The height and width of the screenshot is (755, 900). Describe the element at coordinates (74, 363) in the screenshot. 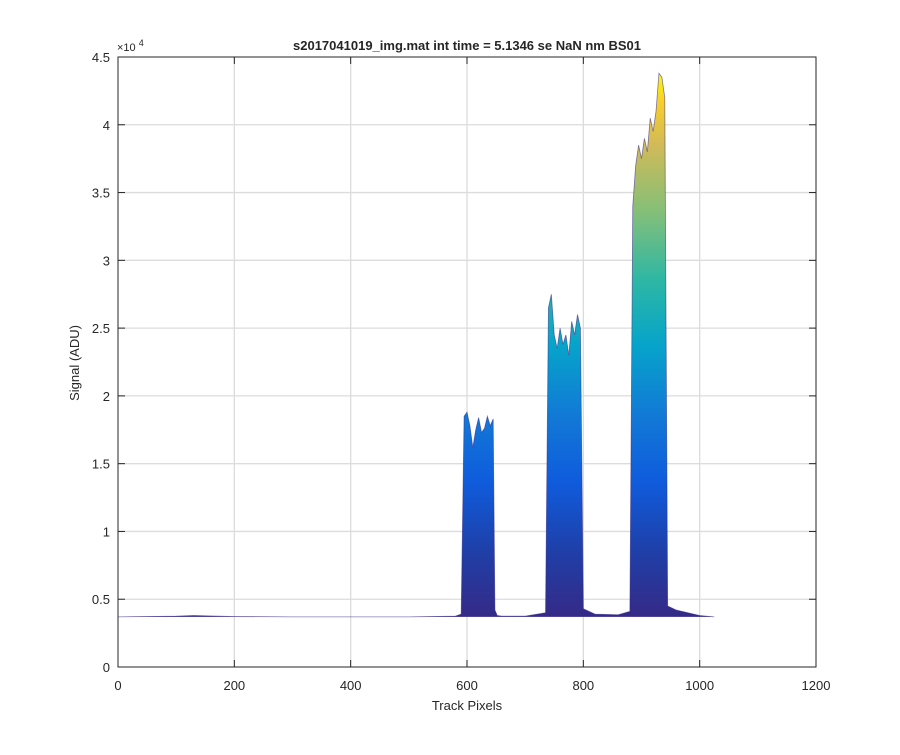

I see `y-axis-label: Signal (ADU)` at that location.